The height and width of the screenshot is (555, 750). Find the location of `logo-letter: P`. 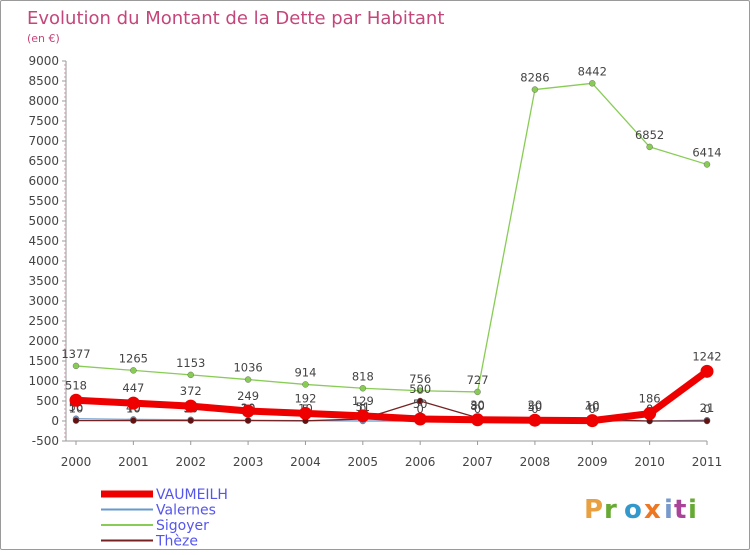

logo-letter: P is located at coordinates (593, 510).